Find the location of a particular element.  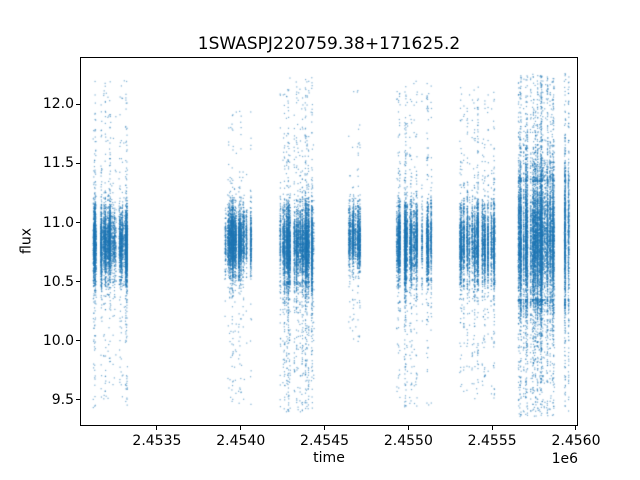

x-tick-label: 2.4540 is located at coordinates (241, 441).